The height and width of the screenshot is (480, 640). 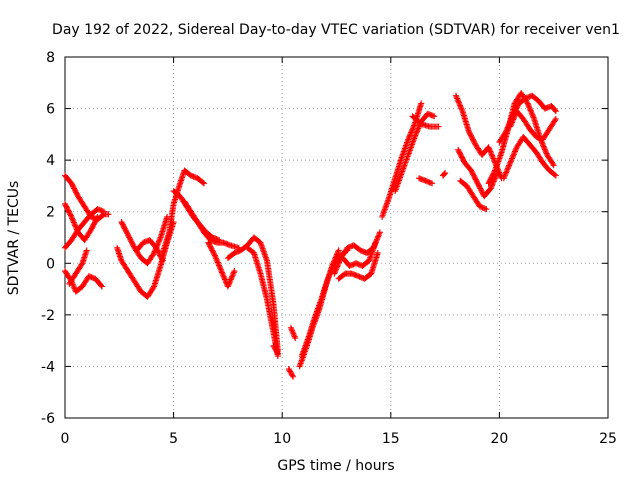 I want to click on y-tick-label: -2, so click(x=48, y=316).